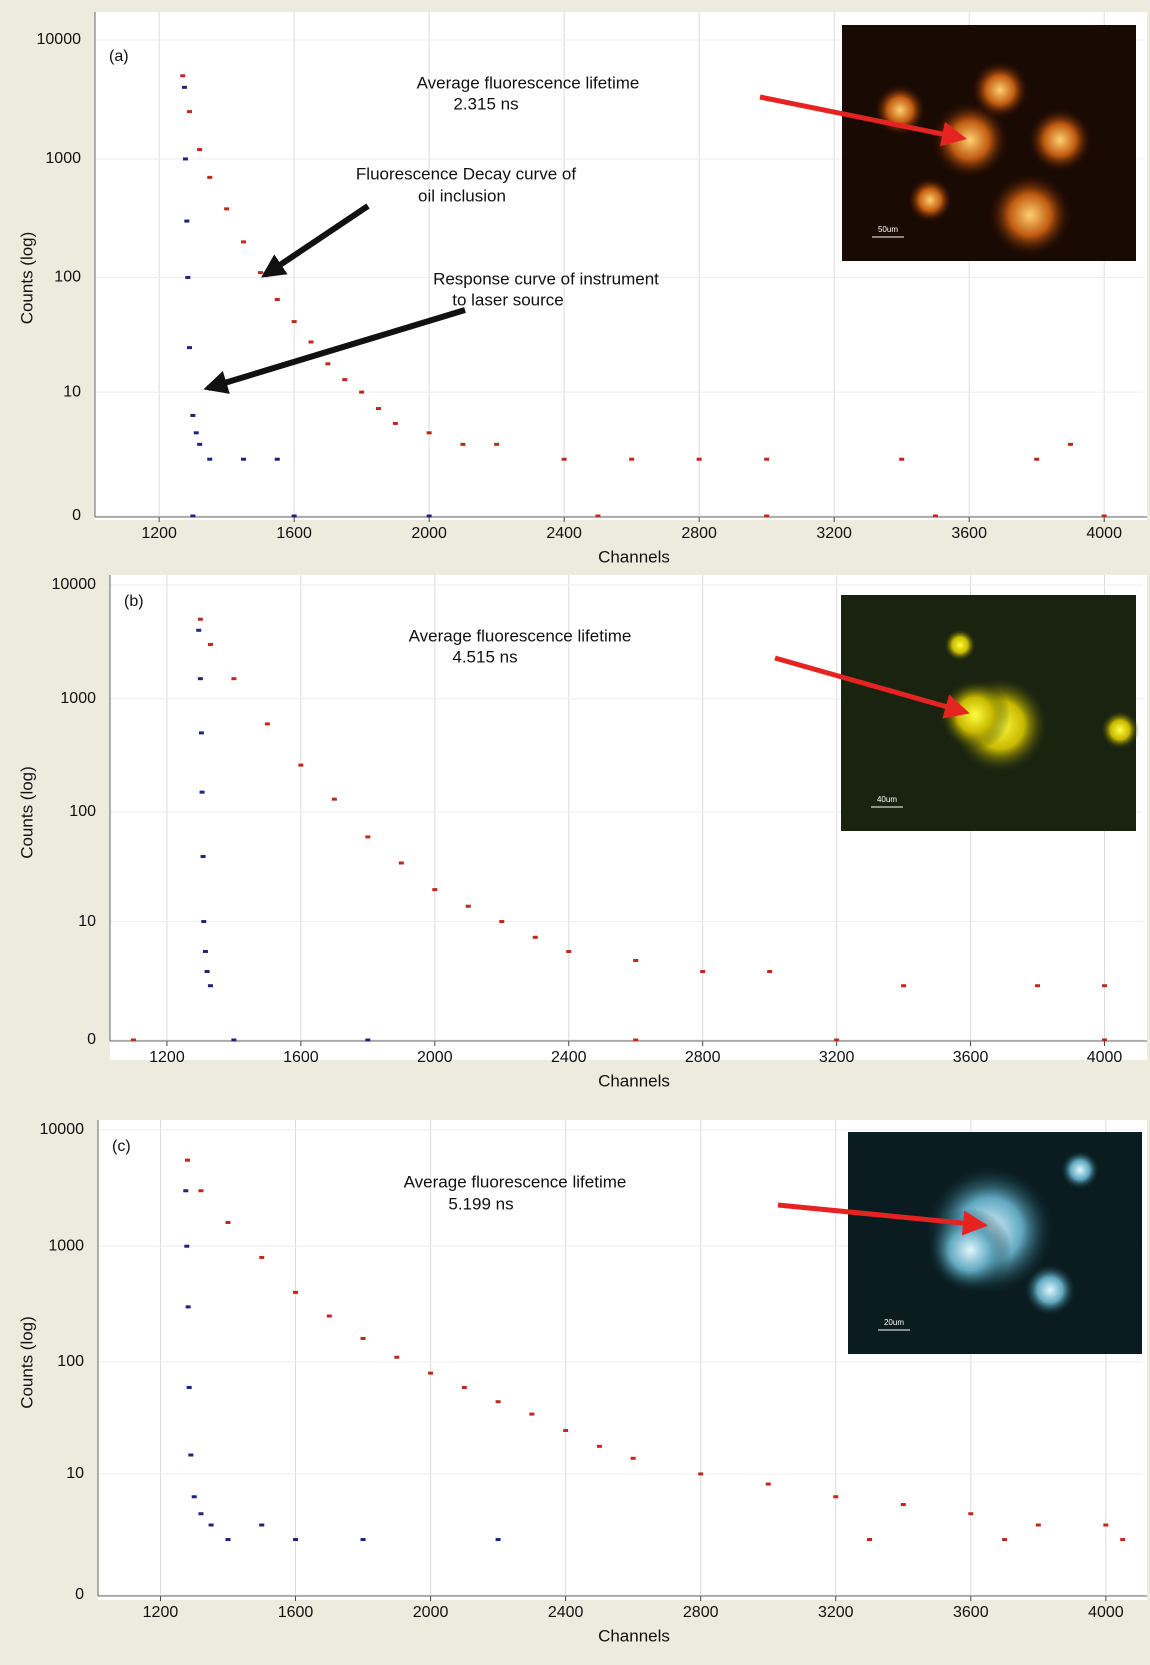 Image resolution: width=1150 pixels, height=1665 pixels. What do you see at coordinates (91, 1039) in the screenshot?
I see `y-tick-label: 0` at bounding box center [91, 1039].